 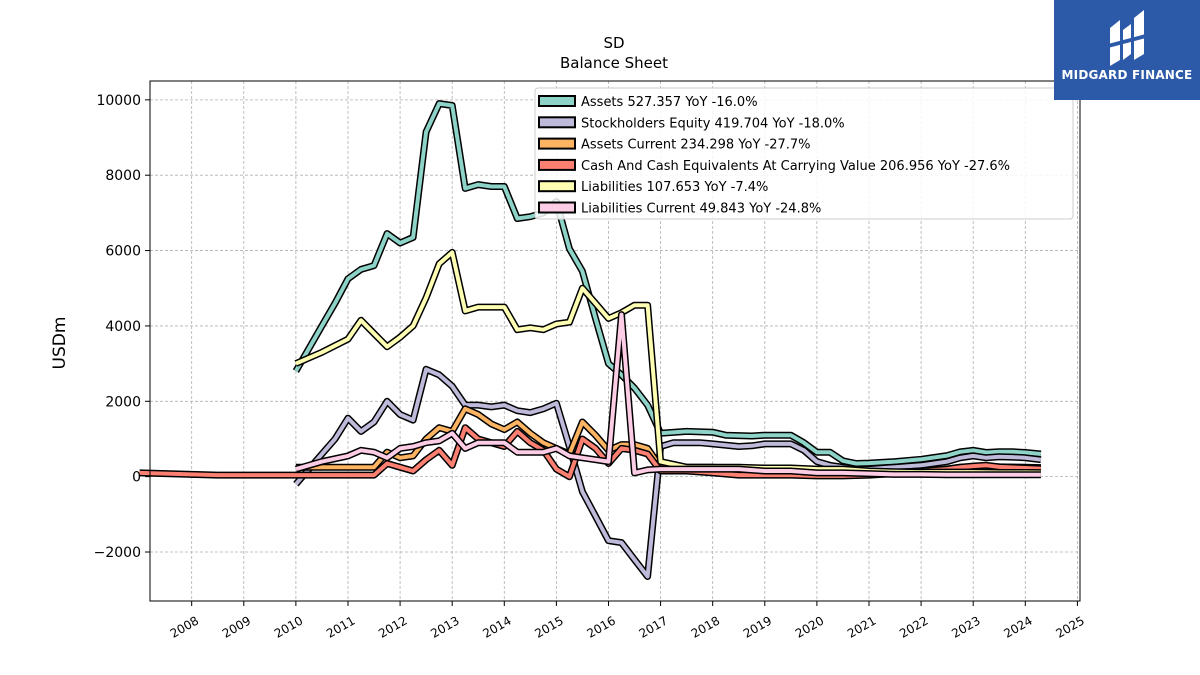 I want to click on x-tick-label: 2025, so click(x=1069, y=626).